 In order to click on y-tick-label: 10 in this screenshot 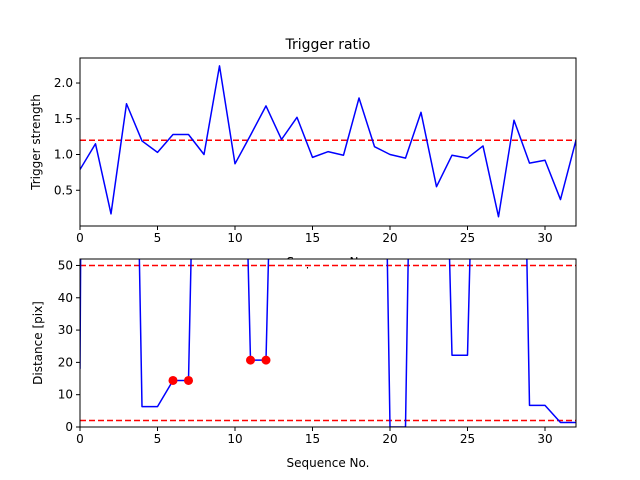, I will do `click(65, 395)`.